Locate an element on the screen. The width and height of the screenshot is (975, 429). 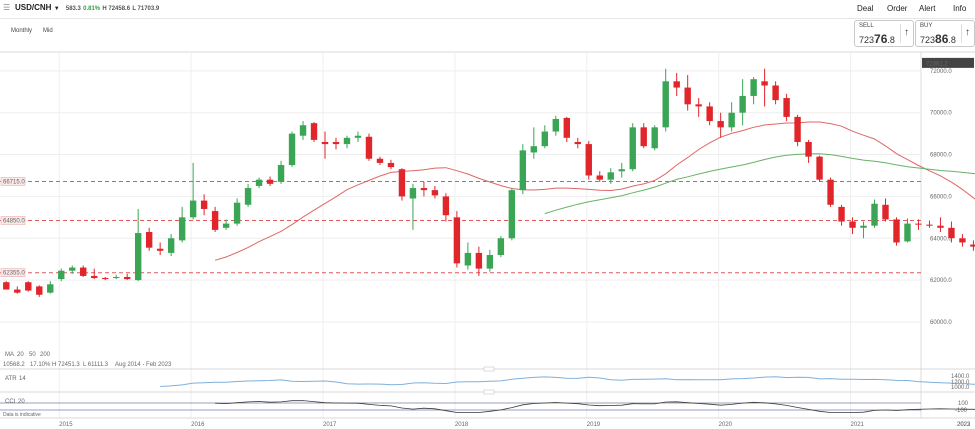
price-axis-label: 72000.0 is located at coordinates (941, 72).